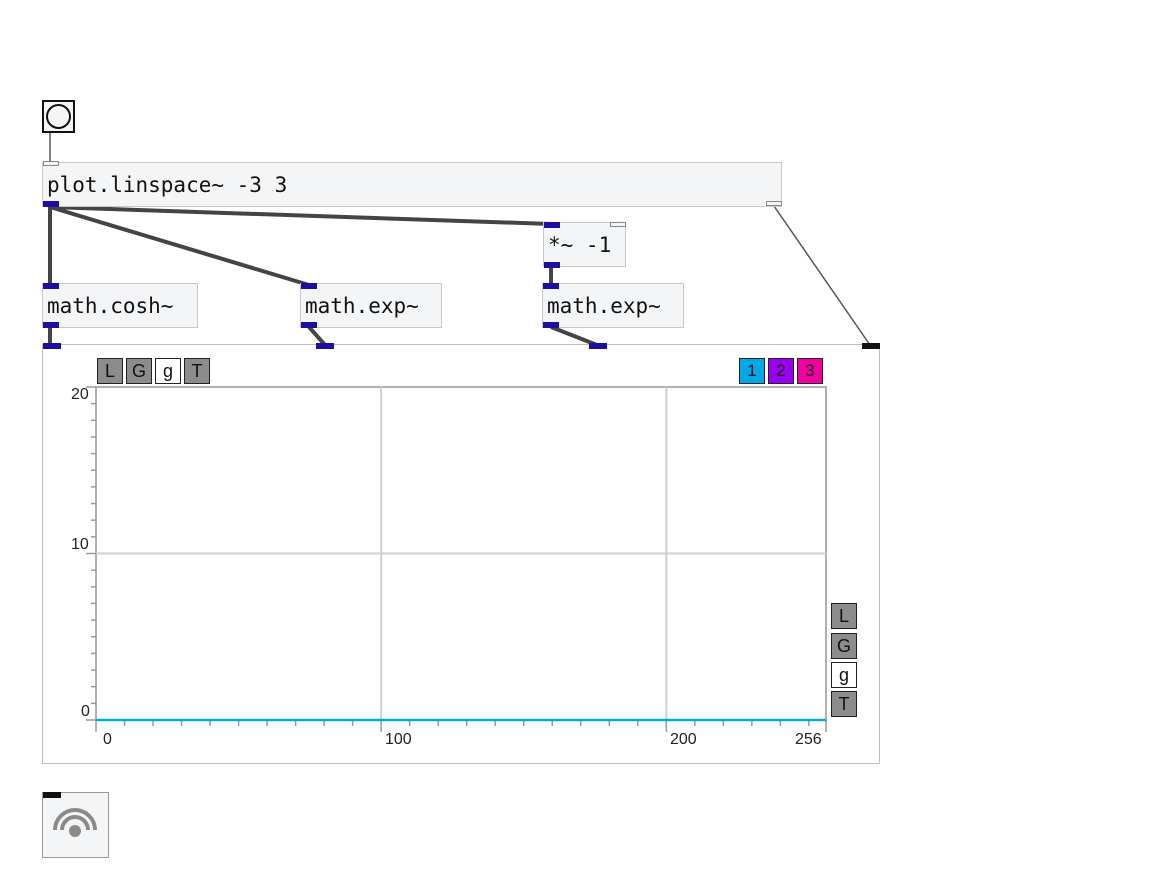 Image resolution: width=1175 pixels, height=896 pixels. Describe the element at coordinates (774, 203) in the screenshot. I see `linspace-control-outlet` at that location.